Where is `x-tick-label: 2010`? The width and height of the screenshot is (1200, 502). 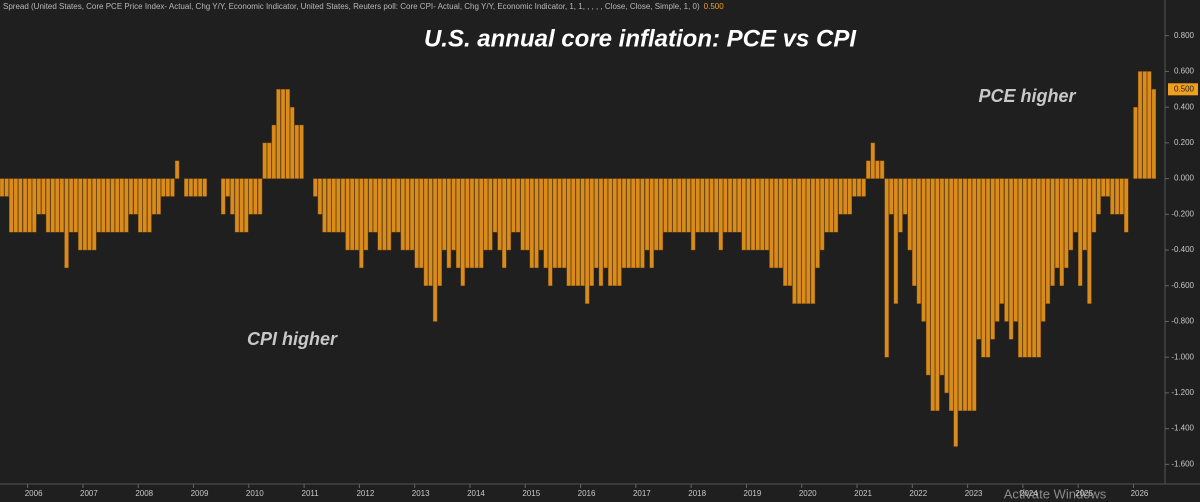 x-tick-label: 2010 is located at coordinates (255, 493).